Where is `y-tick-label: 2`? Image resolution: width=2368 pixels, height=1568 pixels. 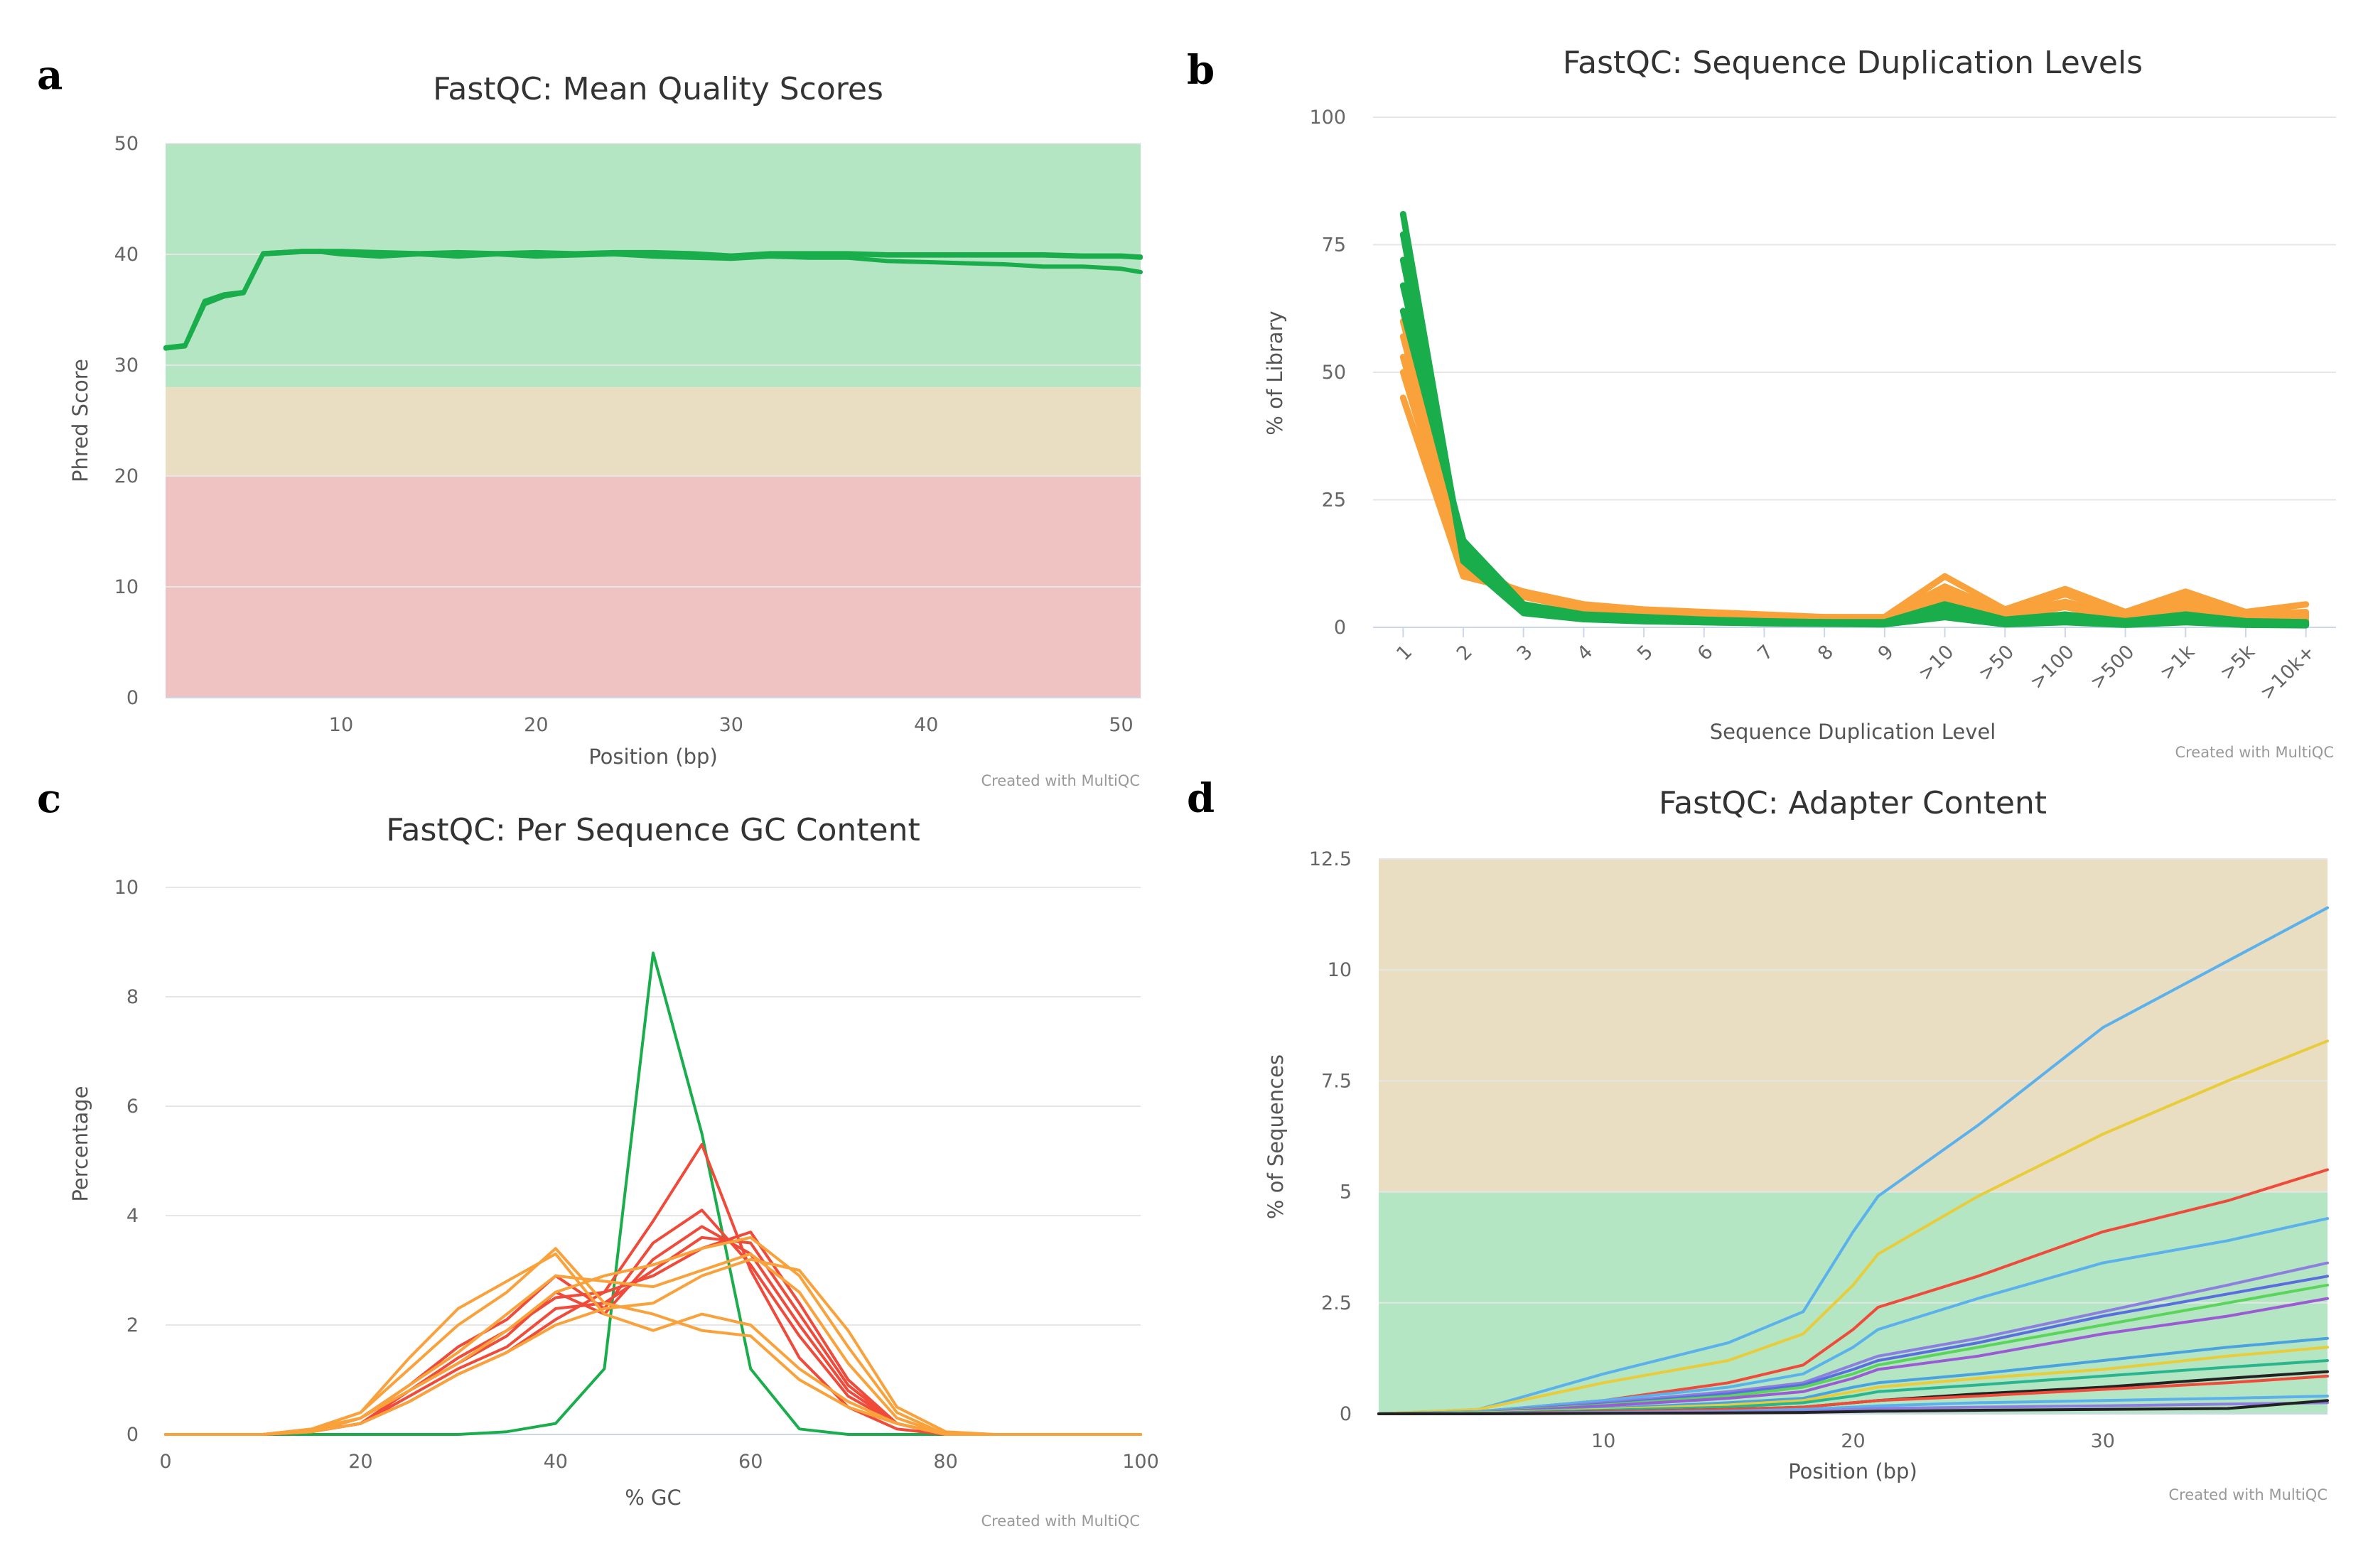 y-tick-label: 2 is located at coordinates (133, 1325).